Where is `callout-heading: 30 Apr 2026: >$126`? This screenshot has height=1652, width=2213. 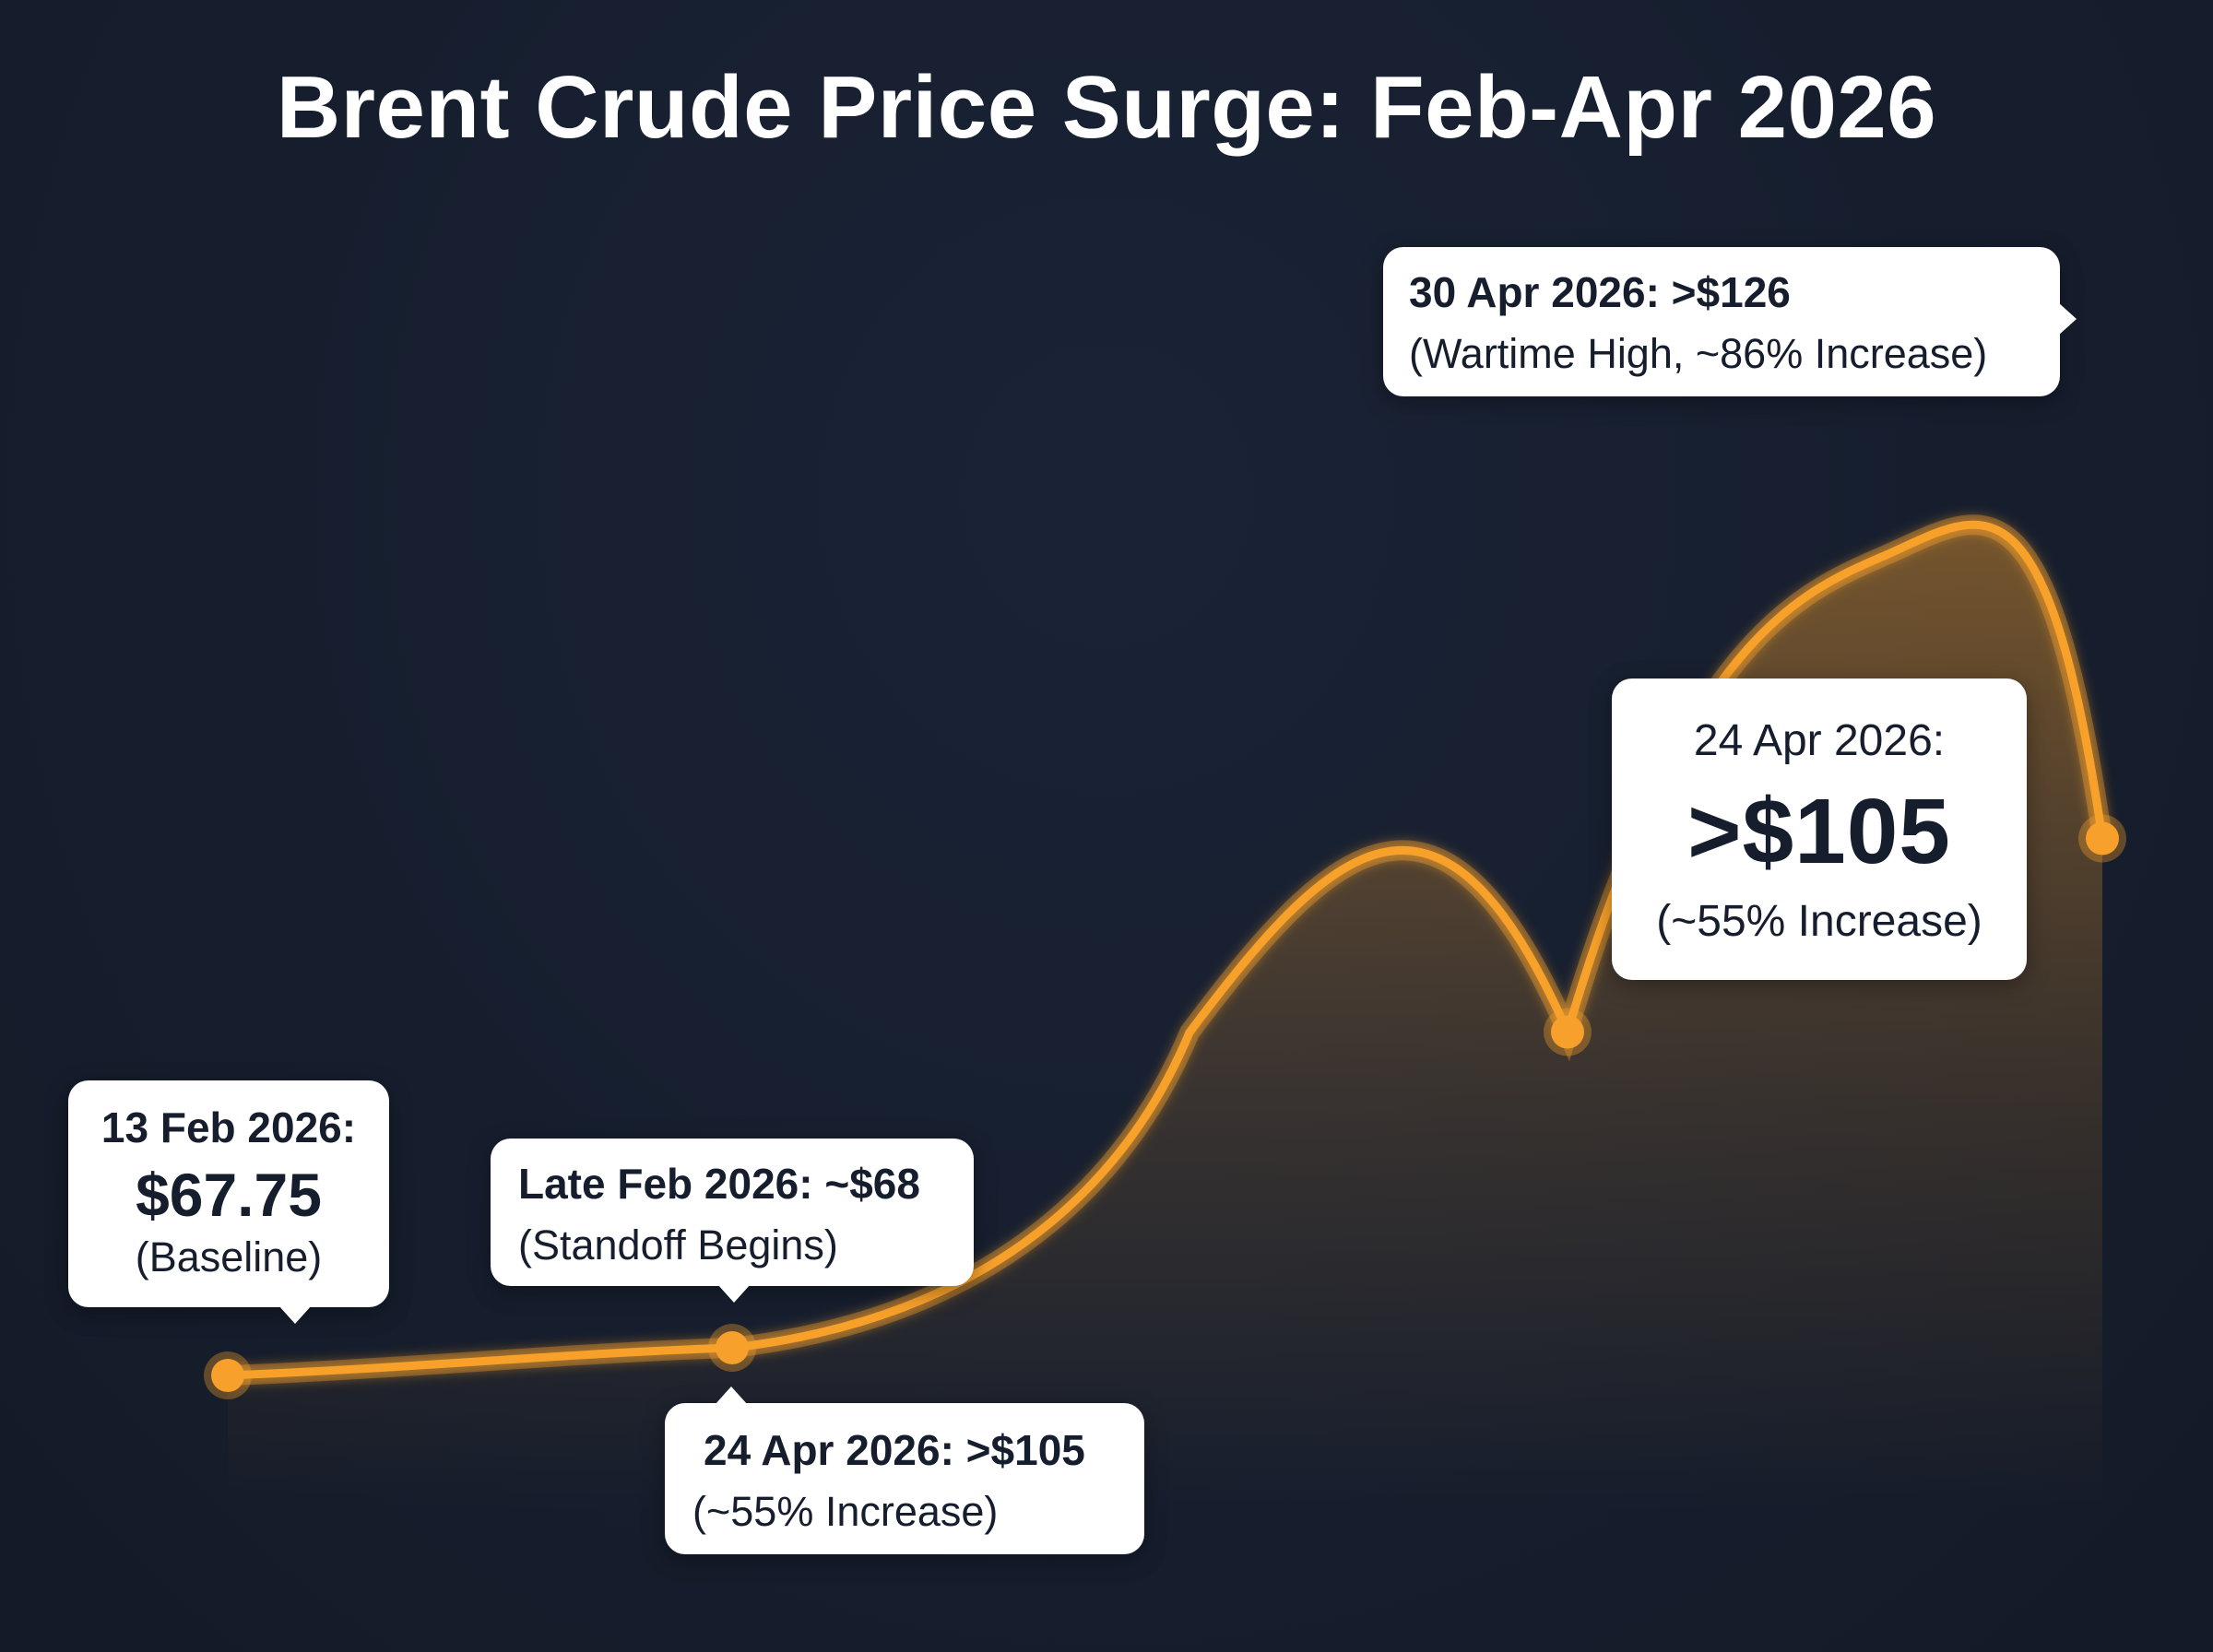
callout-heading: 30 Apr 2026: >$126 is located at coordinates (1600, 292).